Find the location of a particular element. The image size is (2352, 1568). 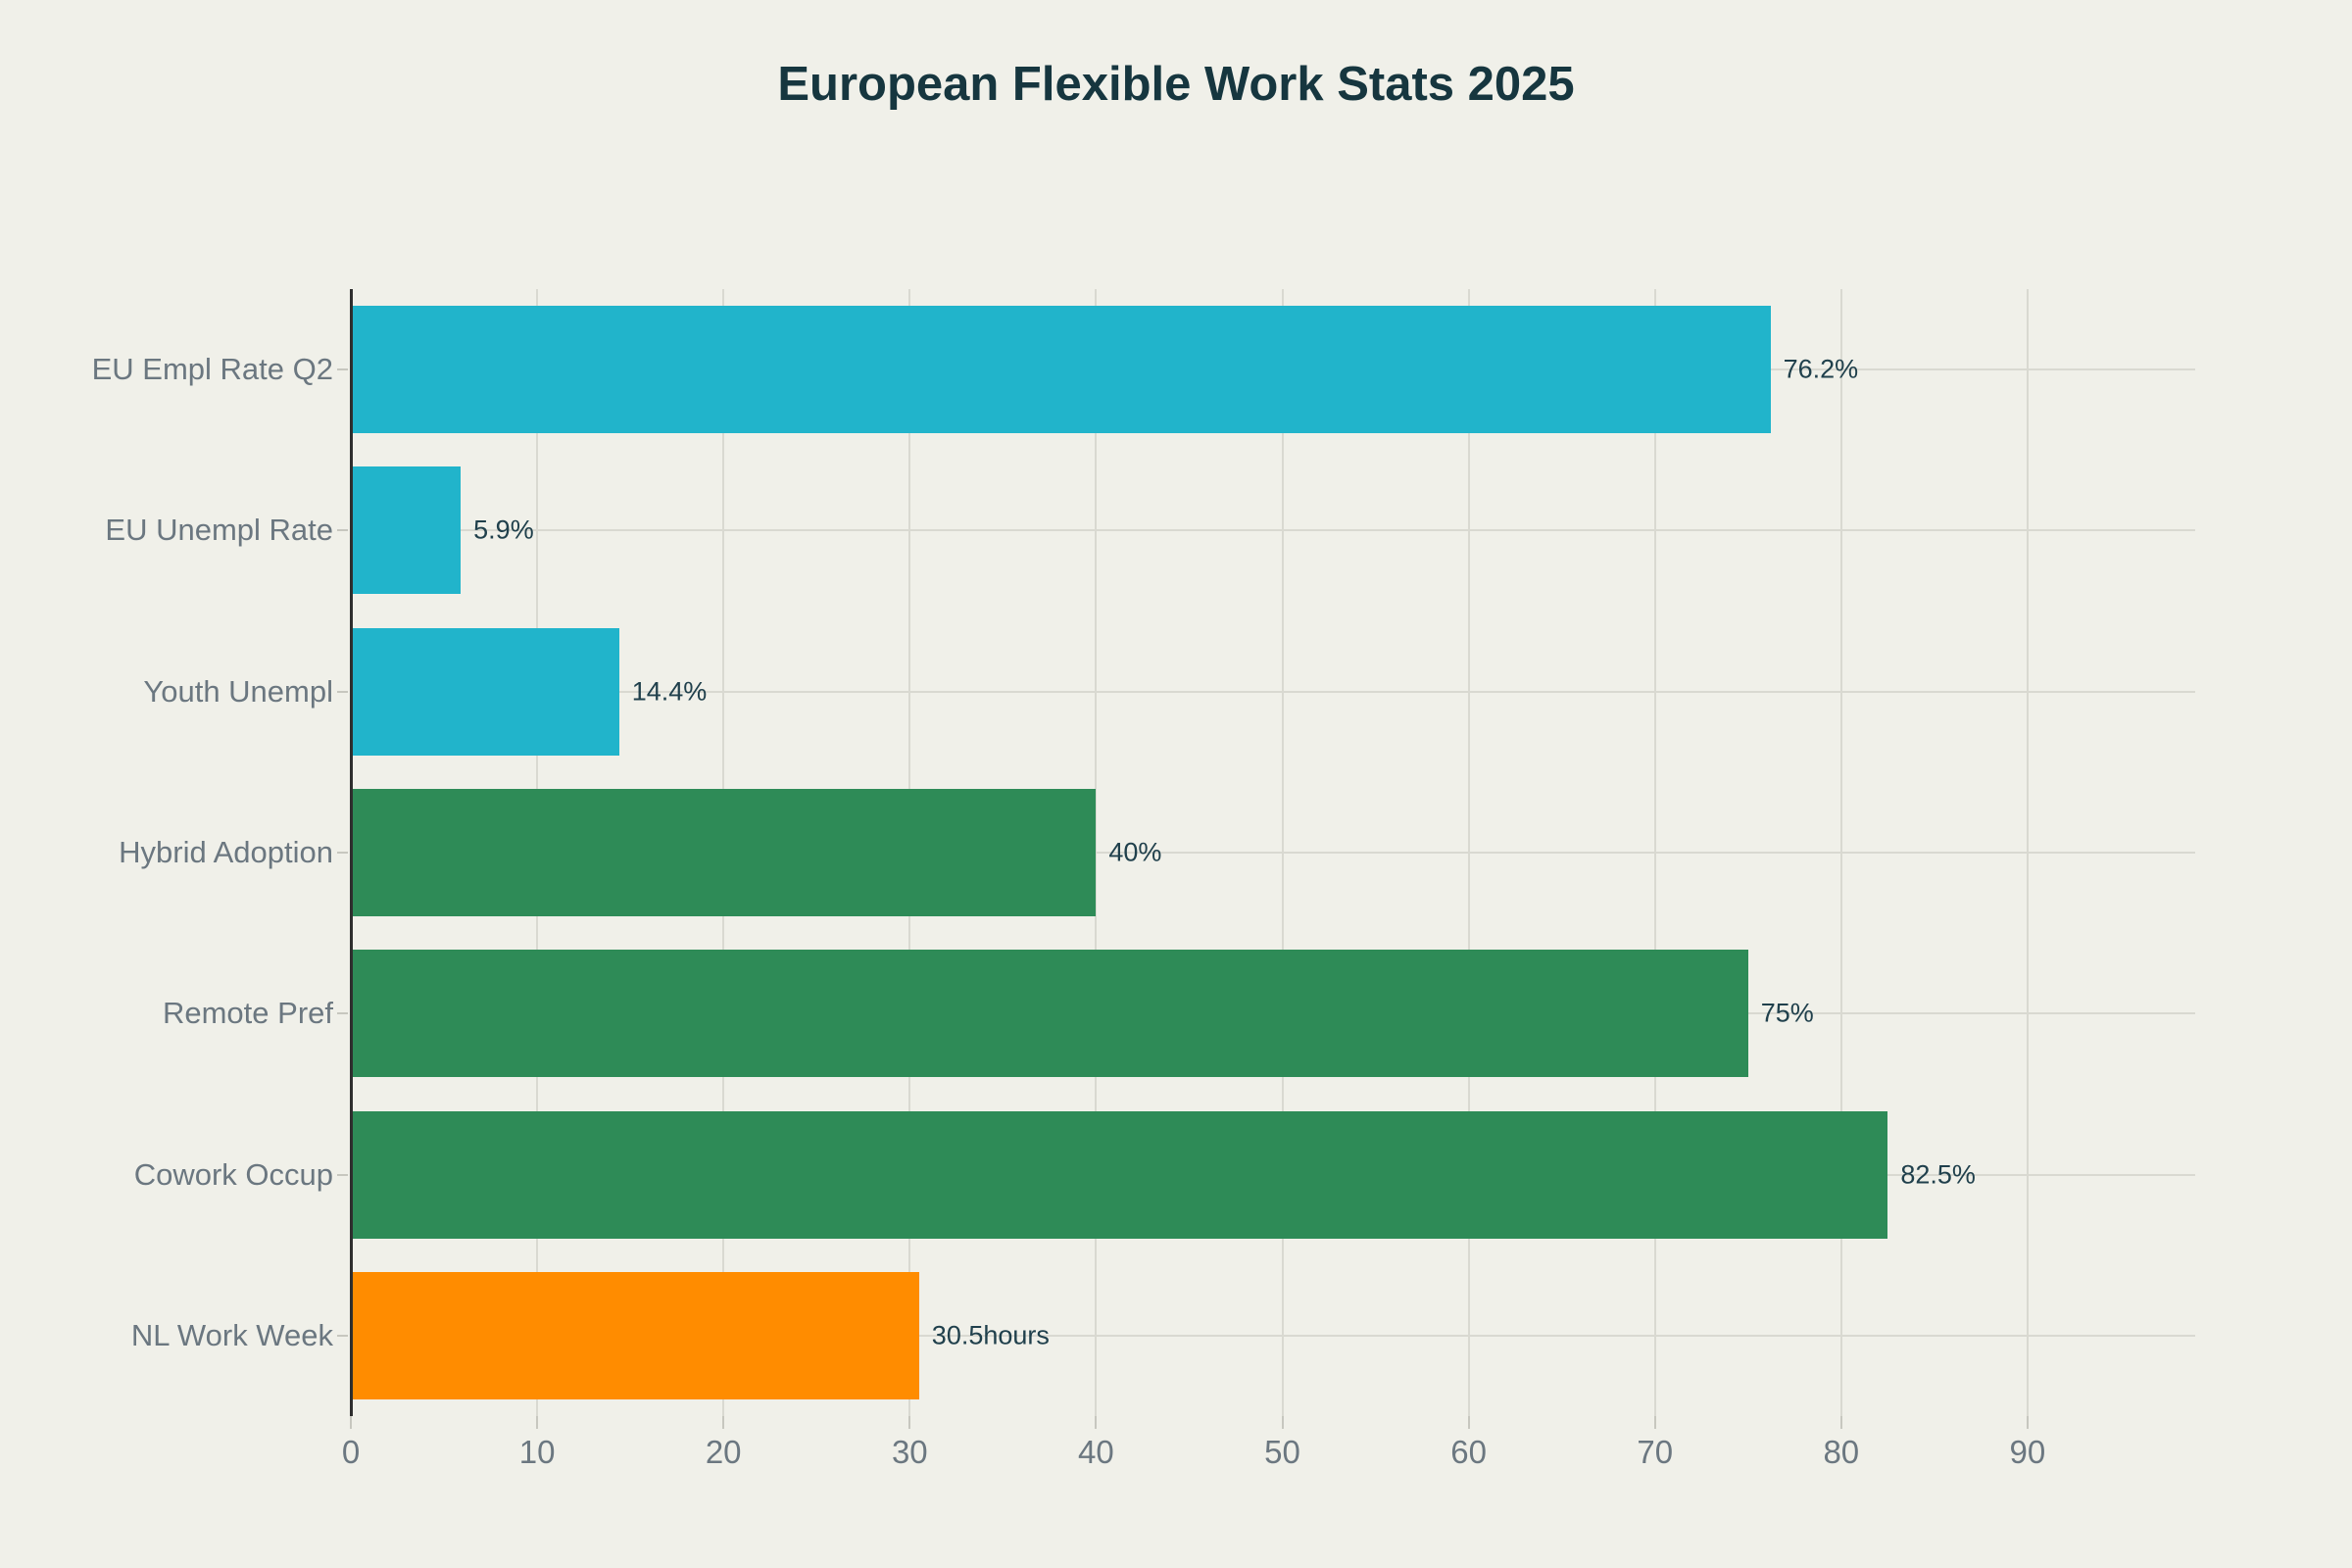

category-label-eu-unempl-rate: EU Unempl Rate is located at coordinates (219, 530).